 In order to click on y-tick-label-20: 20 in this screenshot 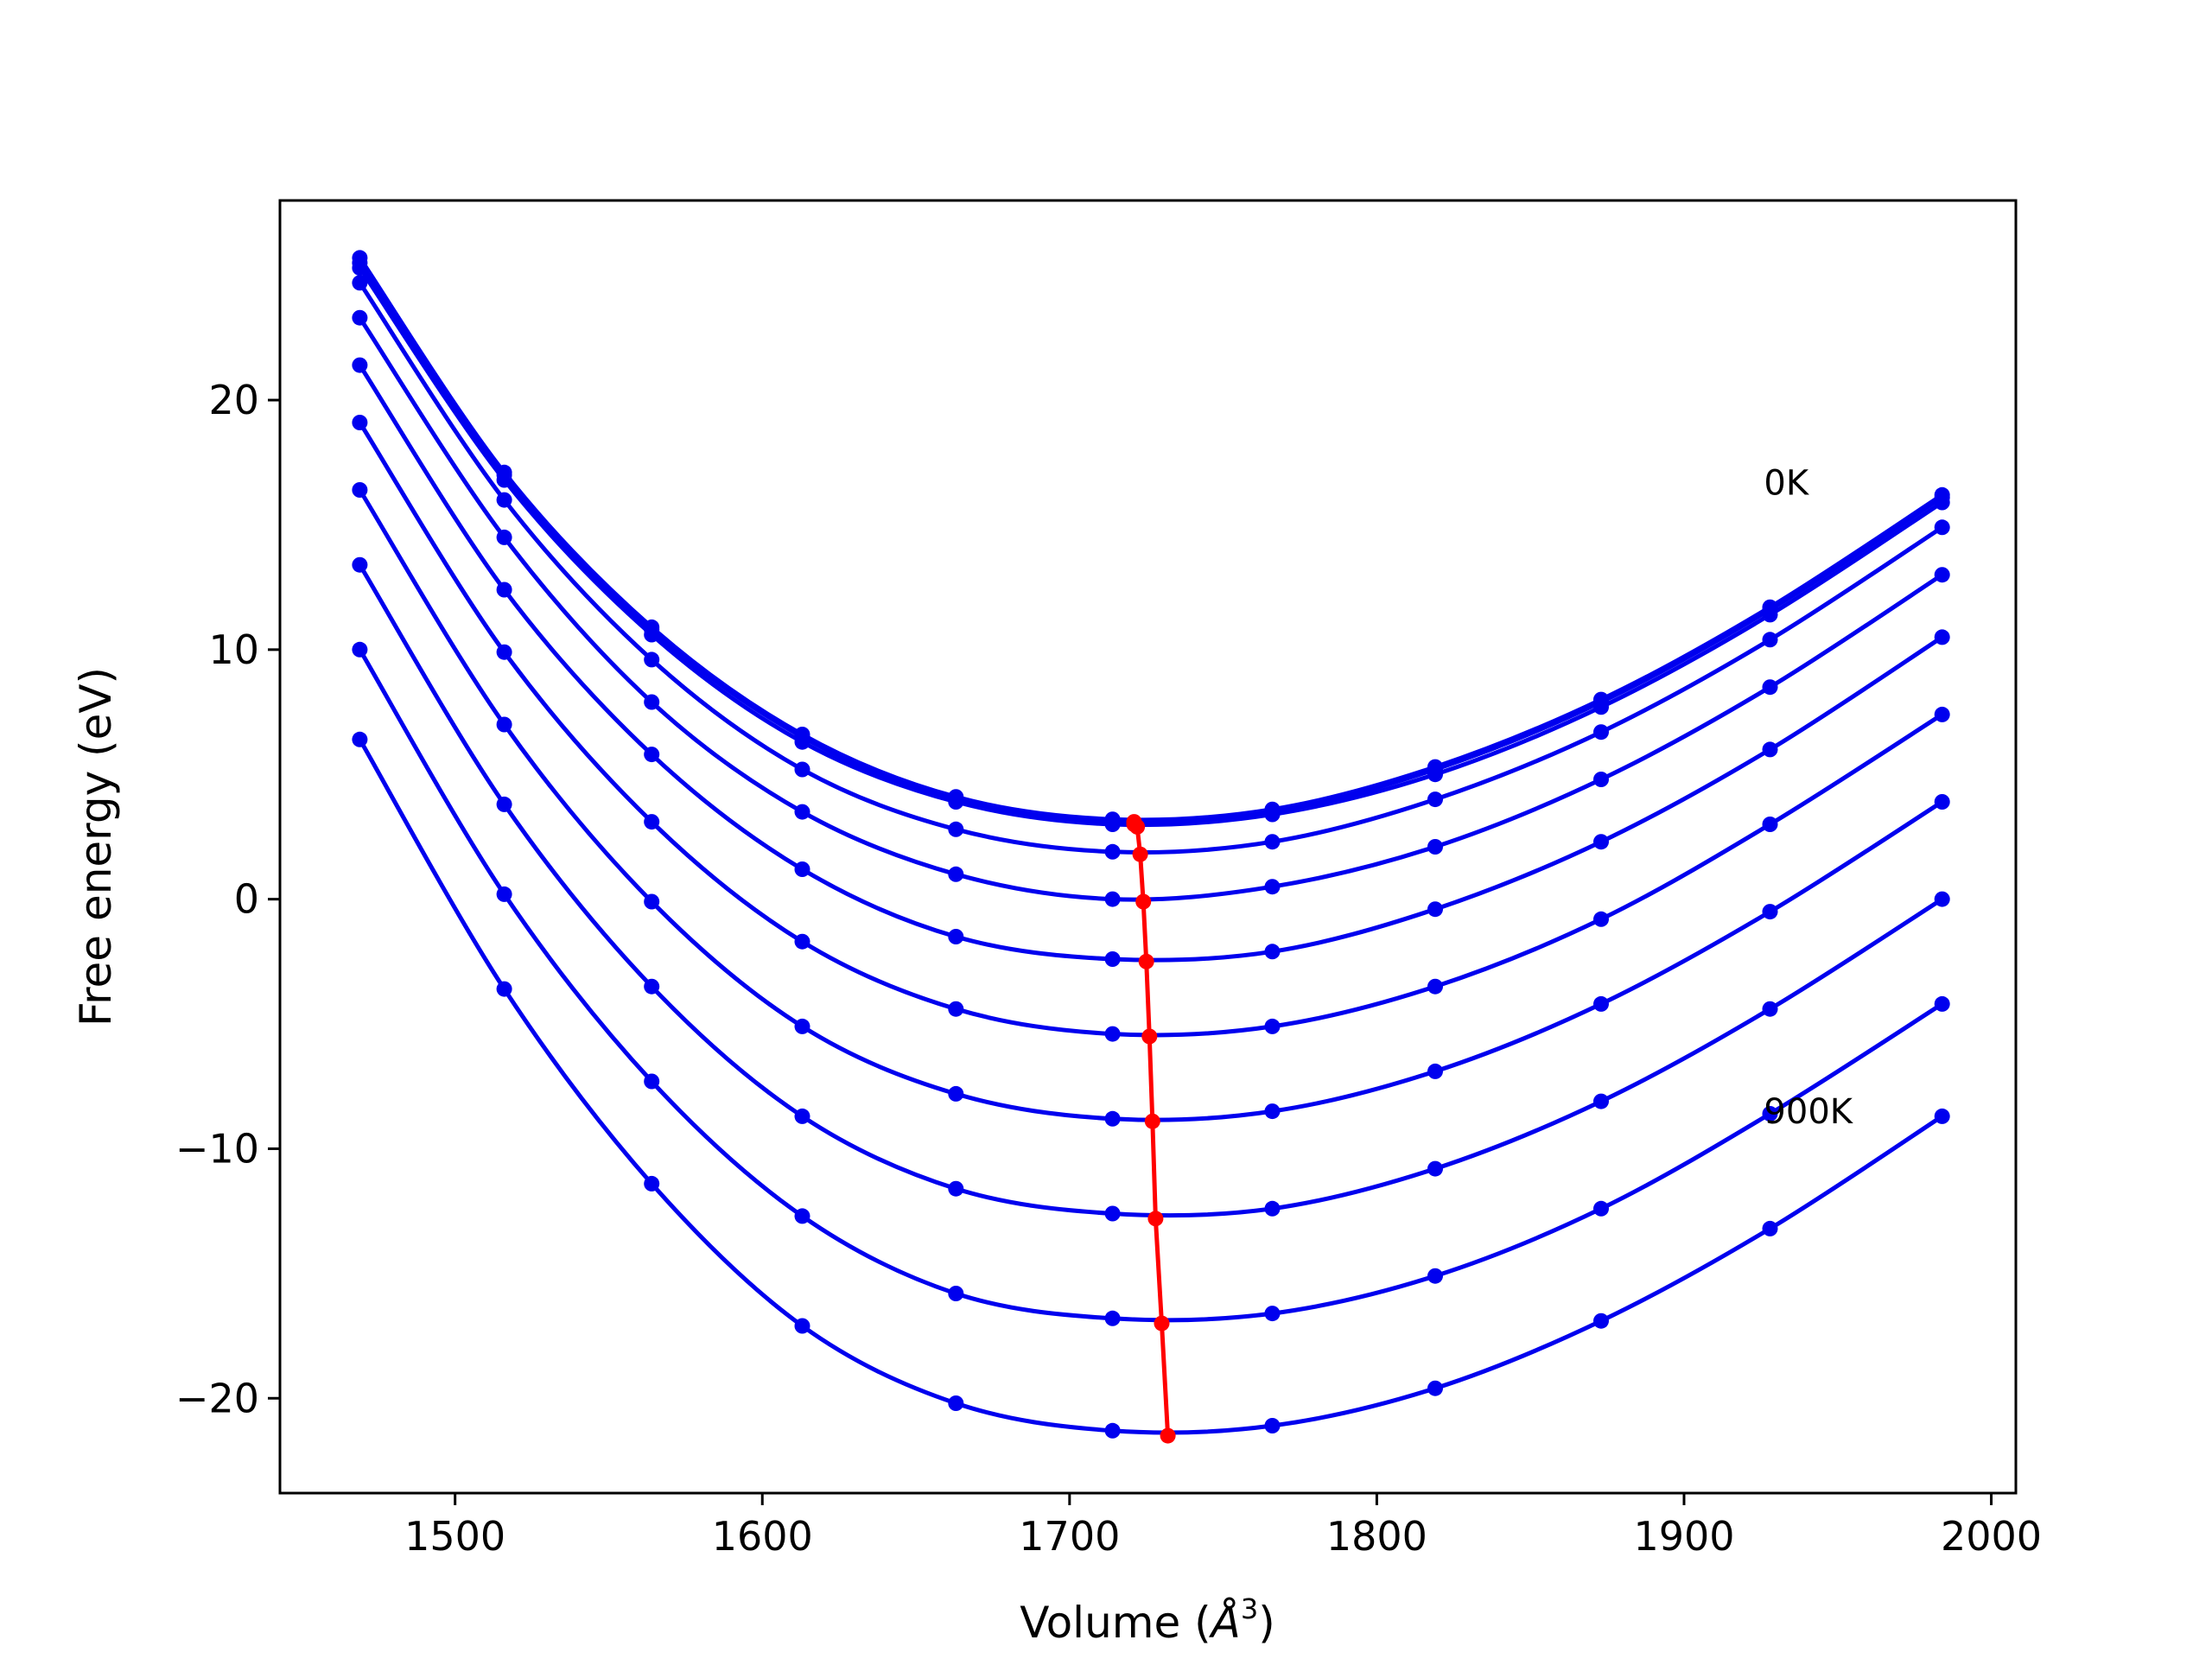, I will do `click(233, 400)`.